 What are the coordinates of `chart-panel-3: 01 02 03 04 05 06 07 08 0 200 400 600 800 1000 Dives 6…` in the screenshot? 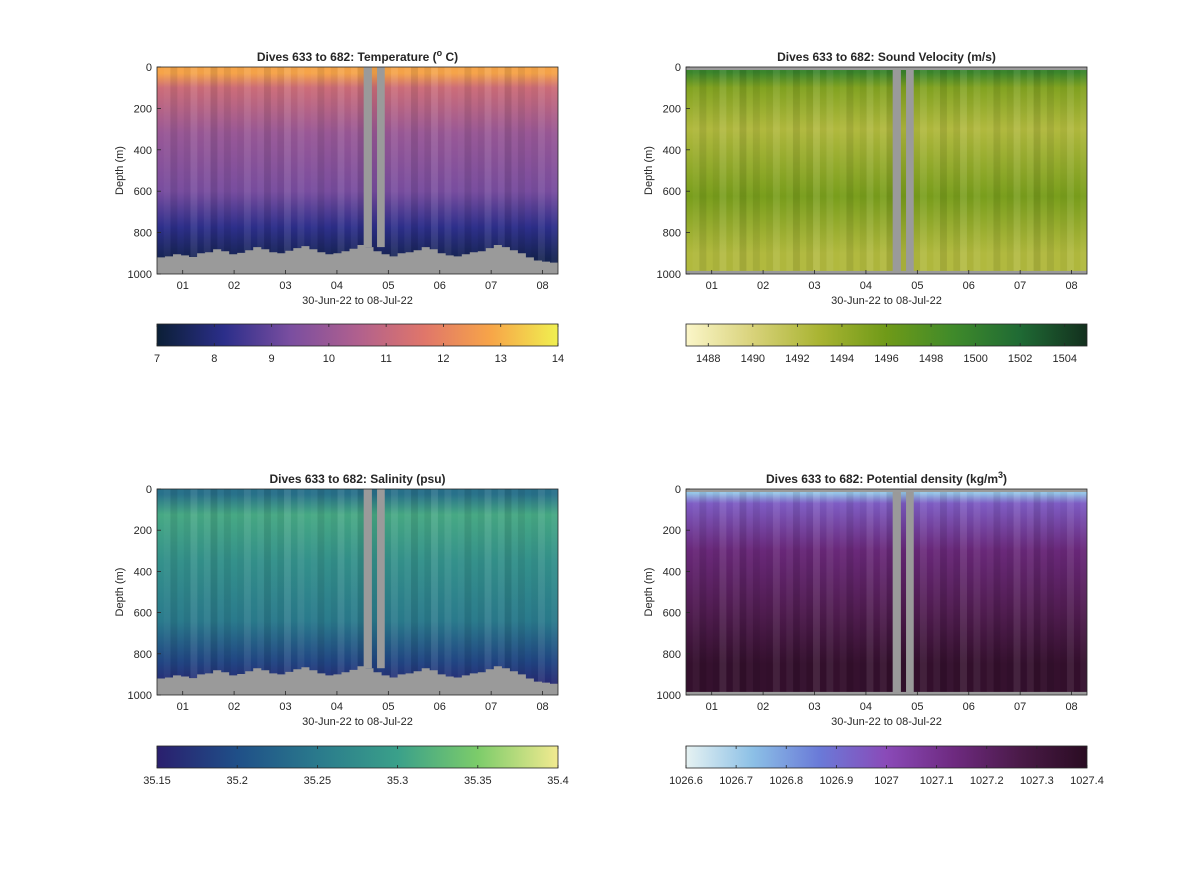 It's located at (873, 628).